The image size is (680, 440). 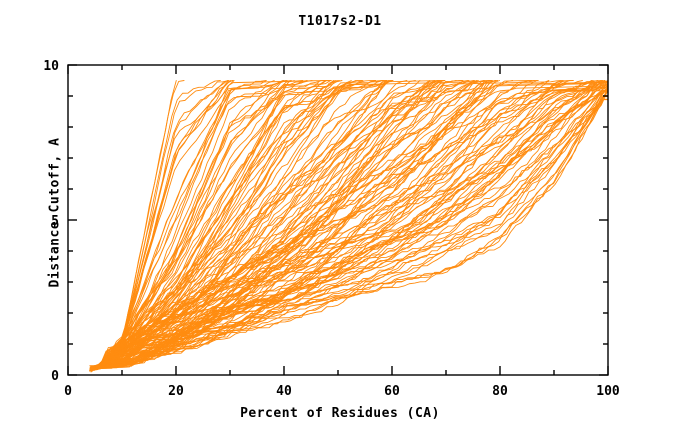 What do you see at coordinates (340, 413) in the screenshot?
I see `x-axis-label: Percent of Residues (CA)` at bounding box center [340, 413].